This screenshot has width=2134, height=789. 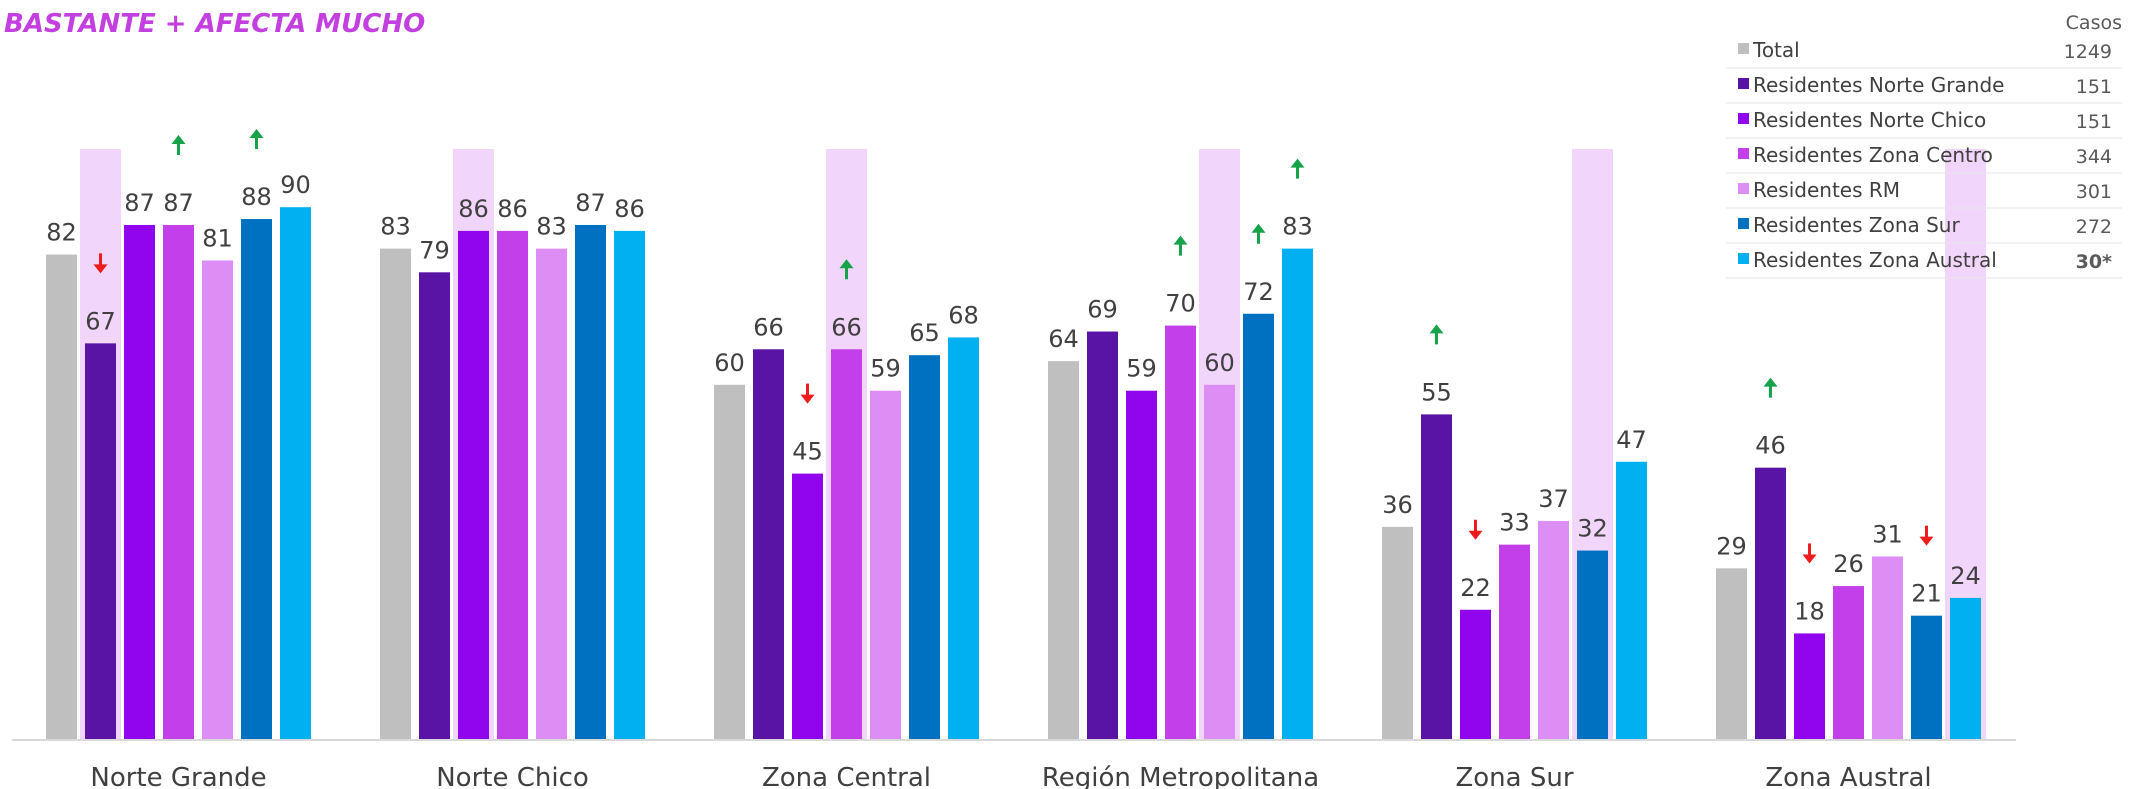 What do you see at coordinates (1965, 576) in the screenshot?
I see `value-label: 24` at bounding box center [1965, 576].